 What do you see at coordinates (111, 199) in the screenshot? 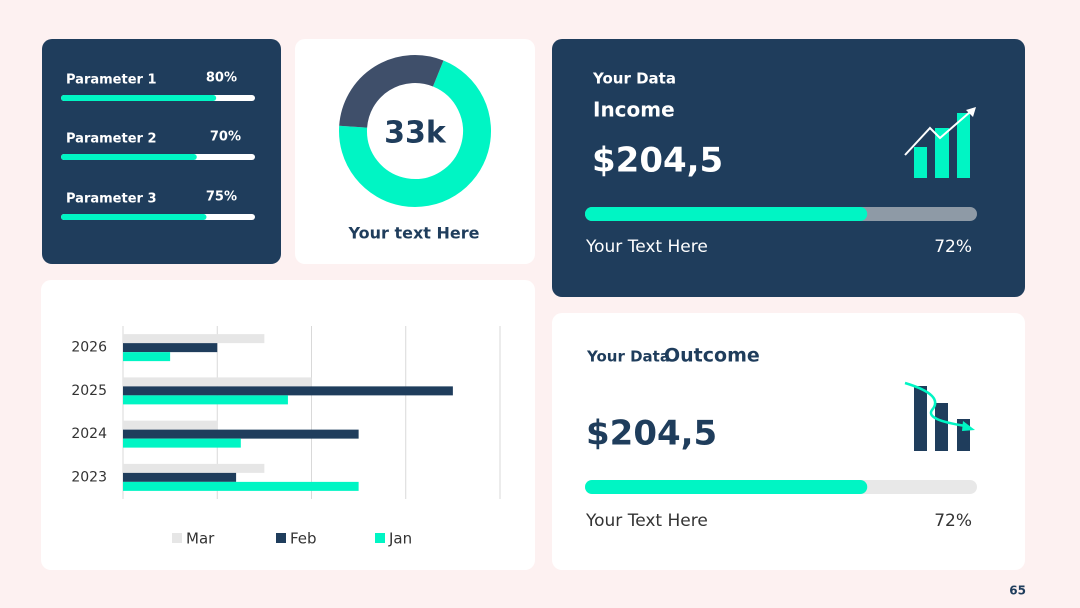
I see `parameter-label: Parameter 3` at bounding box center [111, 199].